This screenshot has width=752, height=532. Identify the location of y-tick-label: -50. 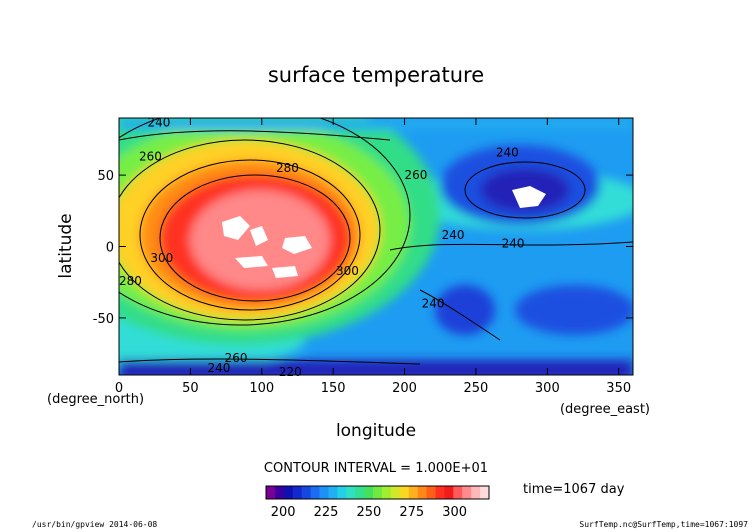
(103, 319).